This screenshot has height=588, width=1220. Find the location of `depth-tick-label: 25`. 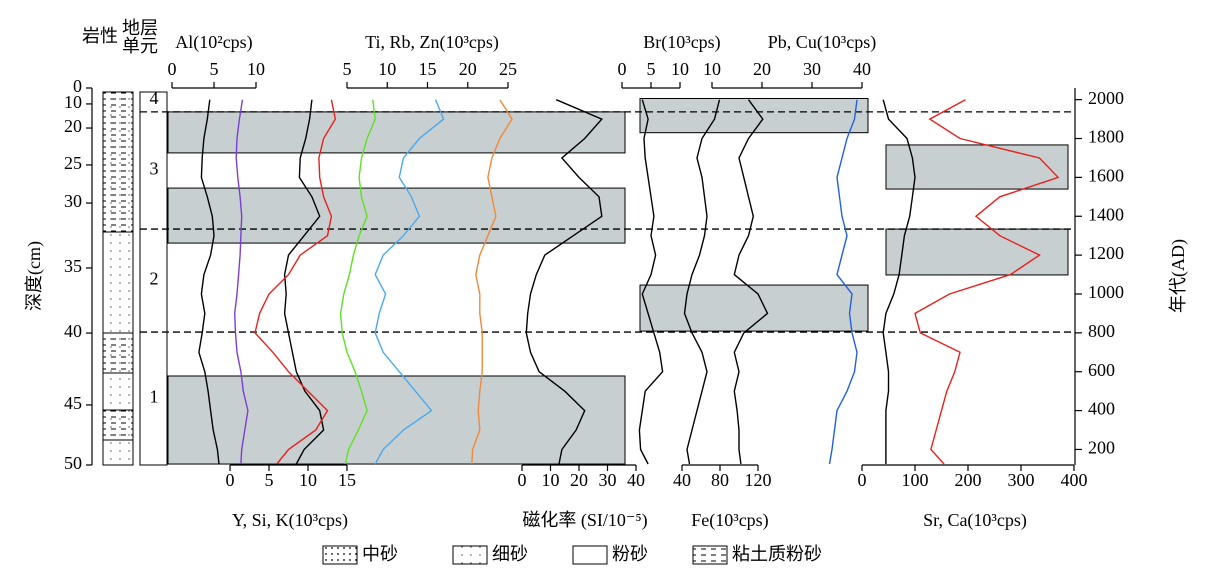

depth-tick-label: 25 is located at coordinates (73, 163).